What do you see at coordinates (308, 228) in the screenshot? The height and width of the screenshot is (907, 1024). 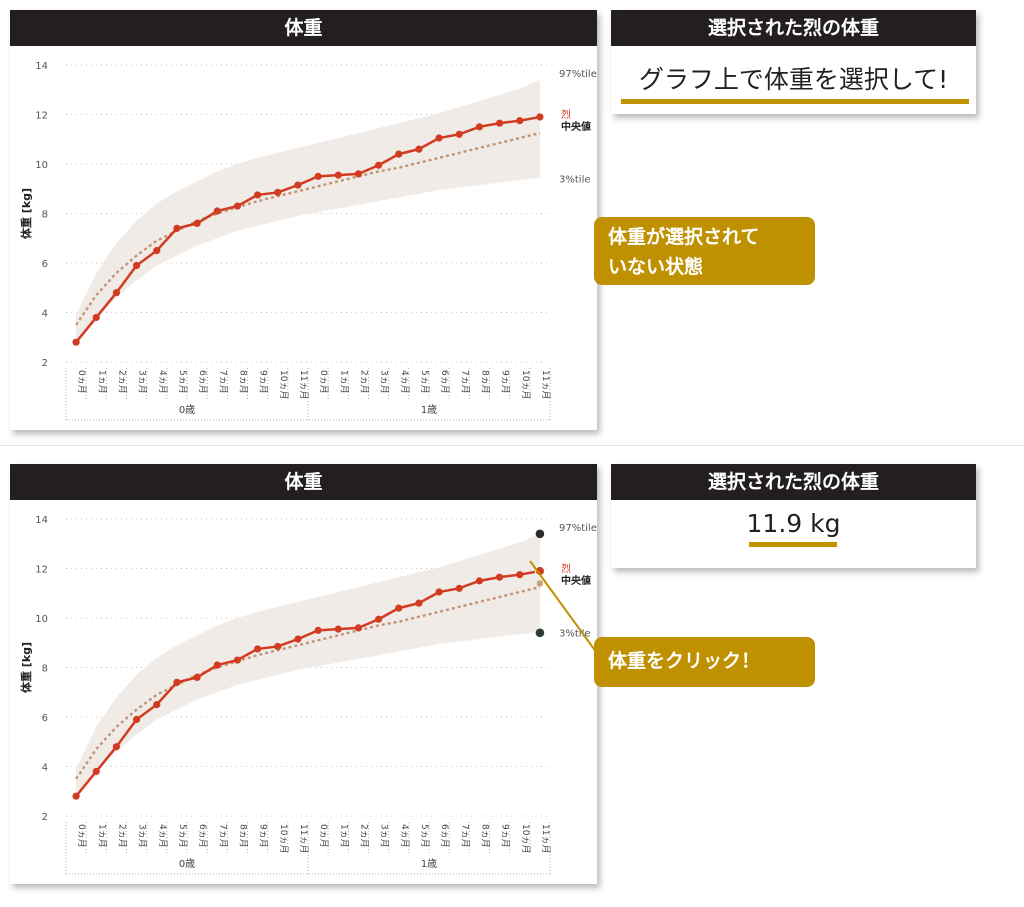 I see `median-line` at bounding box center [308, 228].